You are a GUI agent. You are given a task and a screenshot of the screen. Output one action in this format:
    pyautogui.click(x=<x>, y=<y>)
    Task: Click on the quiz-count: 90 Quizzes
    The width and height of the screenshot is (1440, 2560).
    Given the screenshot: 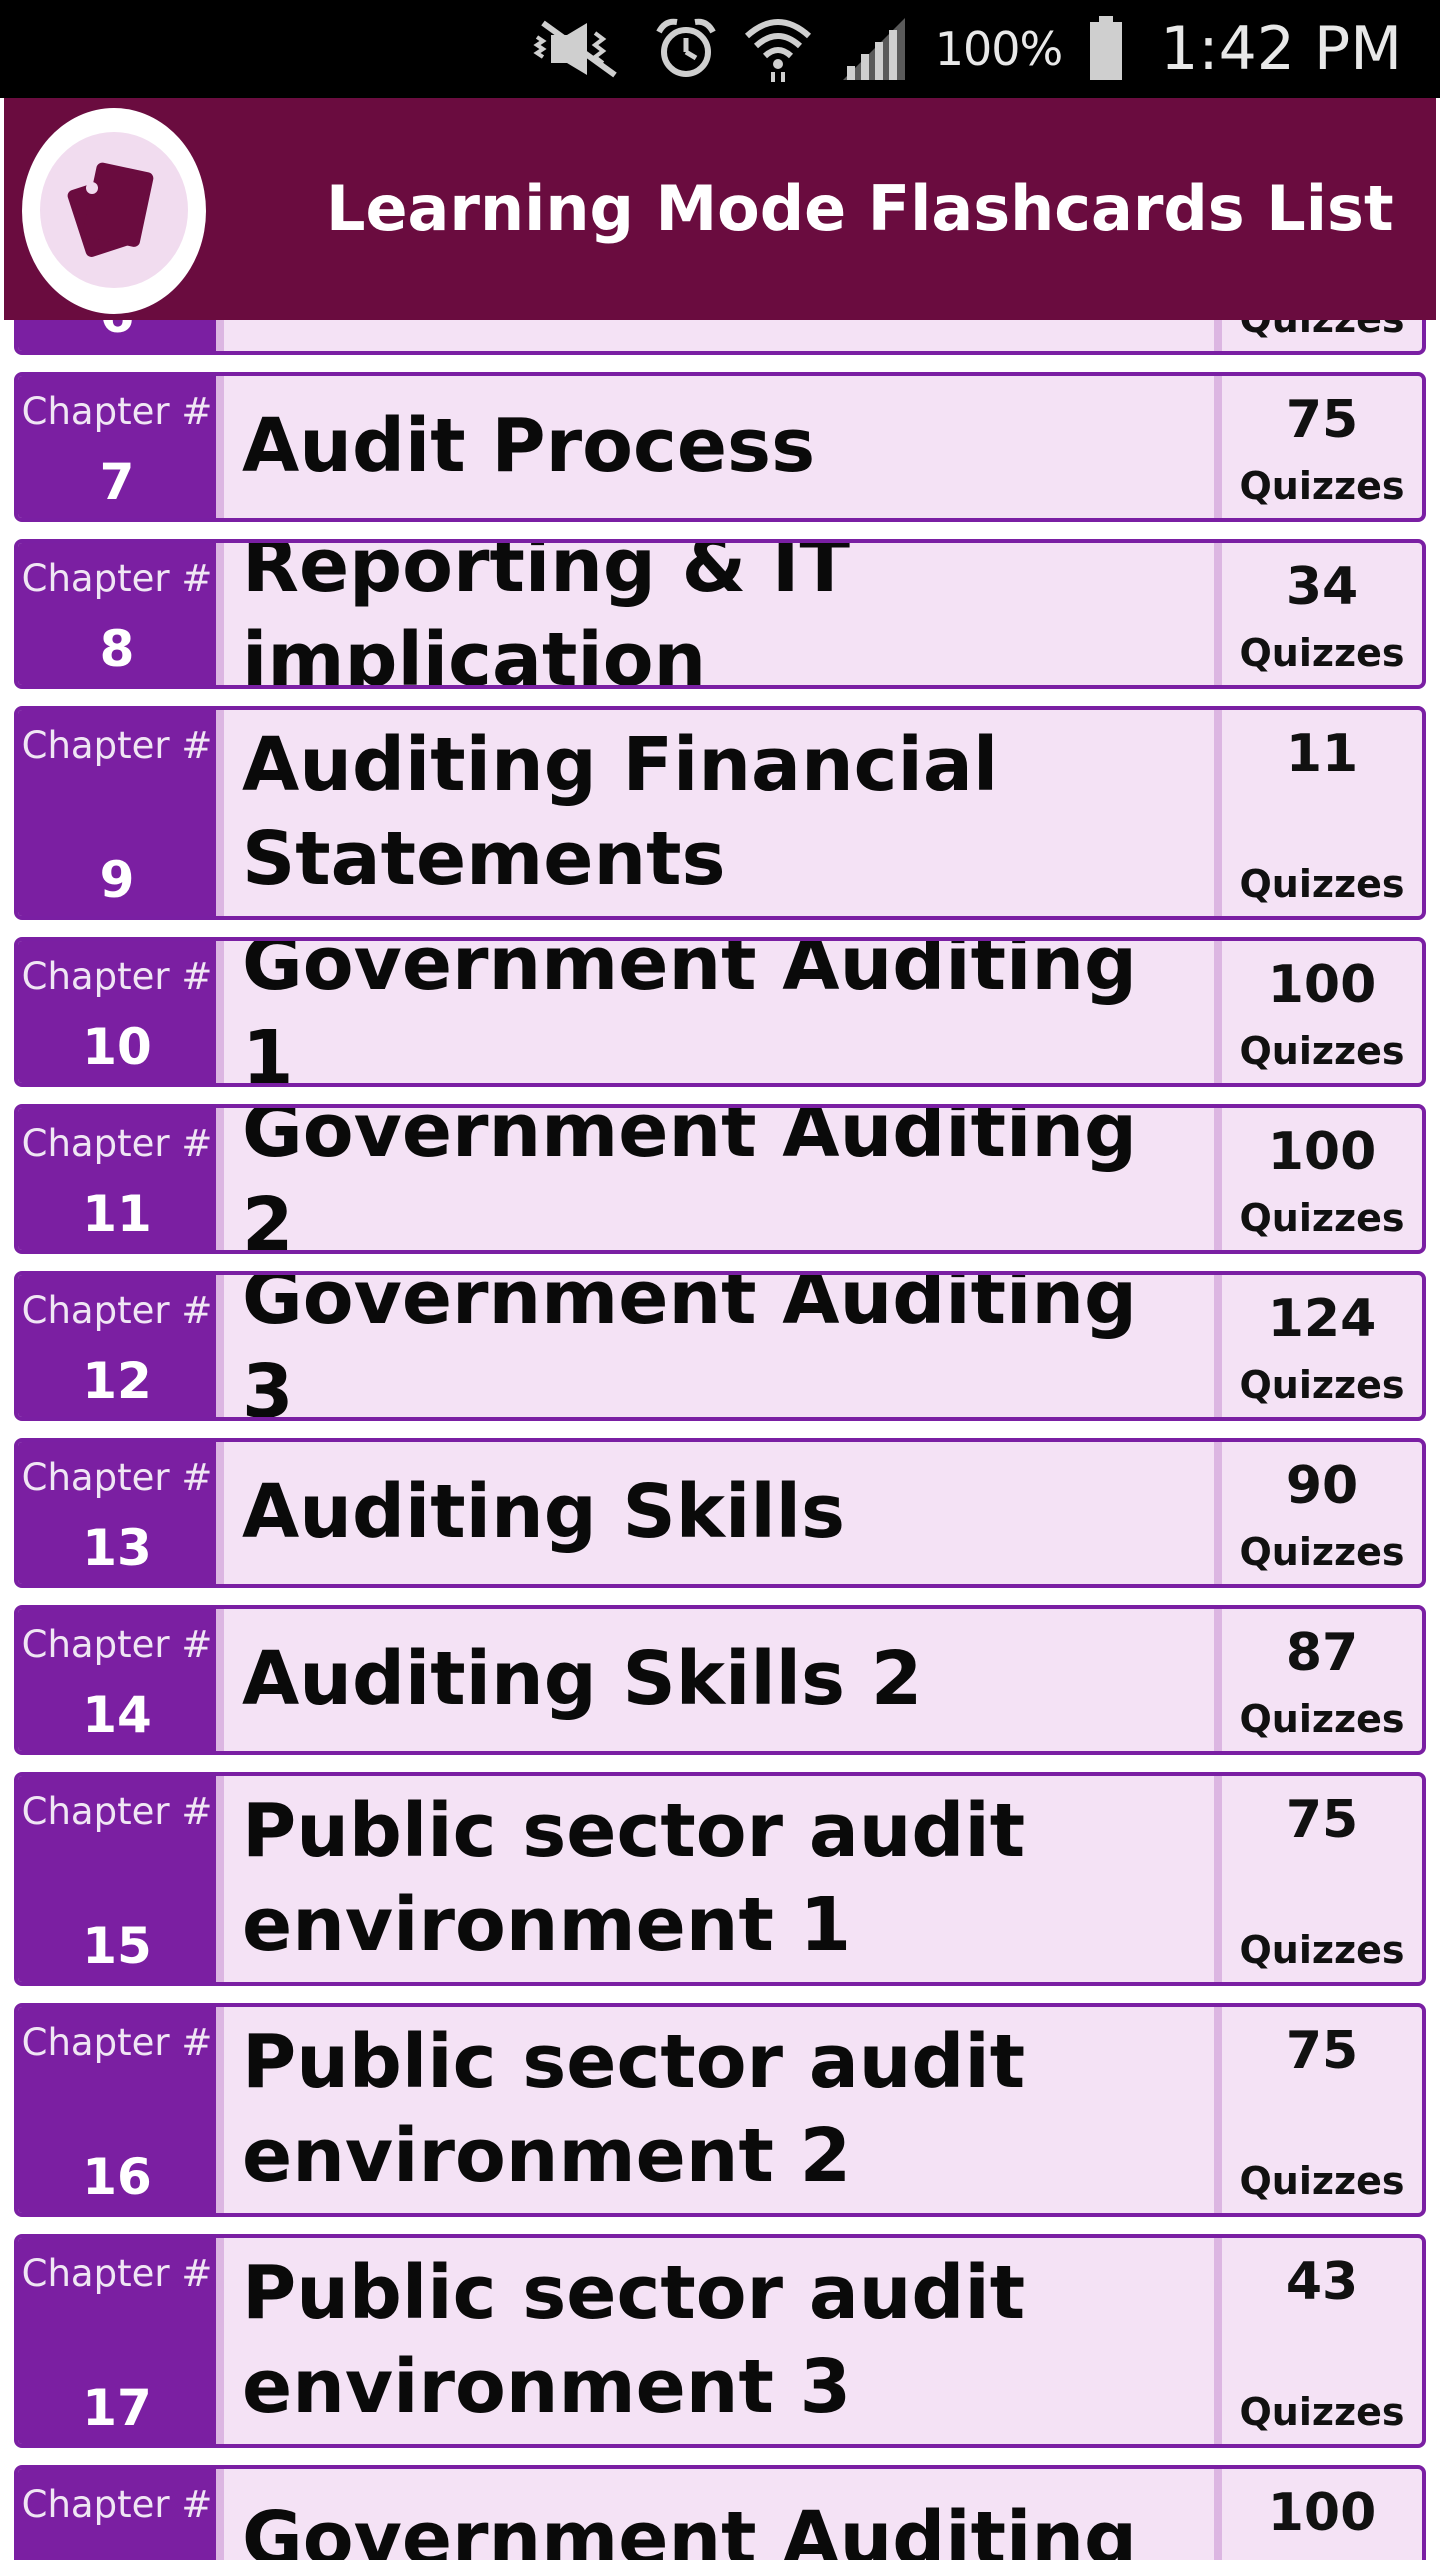 What is the action you would take?
    pyautogui.click(x=1322, y=1513)
    